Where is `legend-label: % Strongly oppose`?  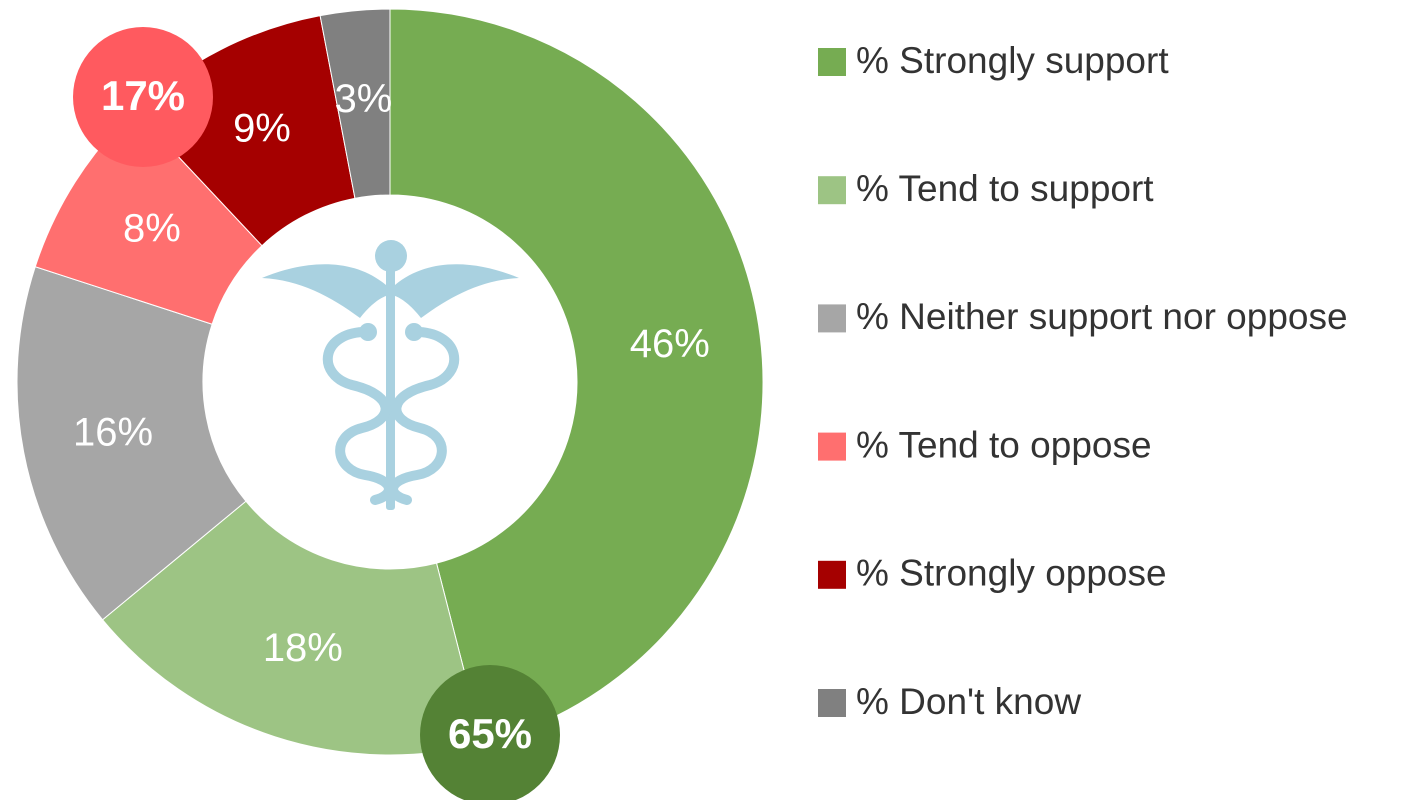 legend-label: % Strongly oppose is located at coordinates (1011, 573).